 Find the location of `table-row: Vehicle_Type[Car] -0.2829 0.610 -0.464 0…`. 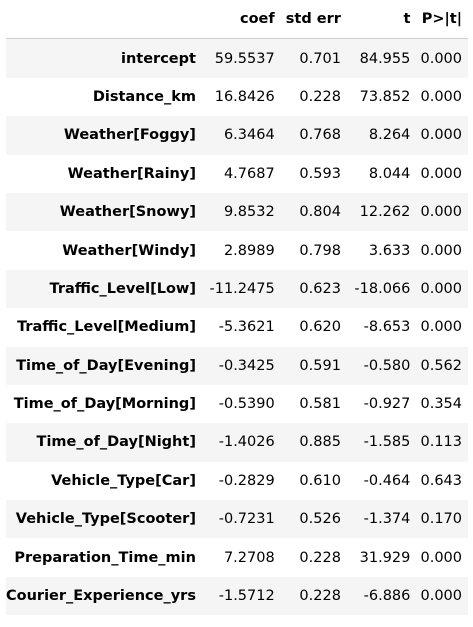

table-row: Vehicle_Type[Car] -0.2829 0.610 -0.464 0… is located at coordinates (237, 481).